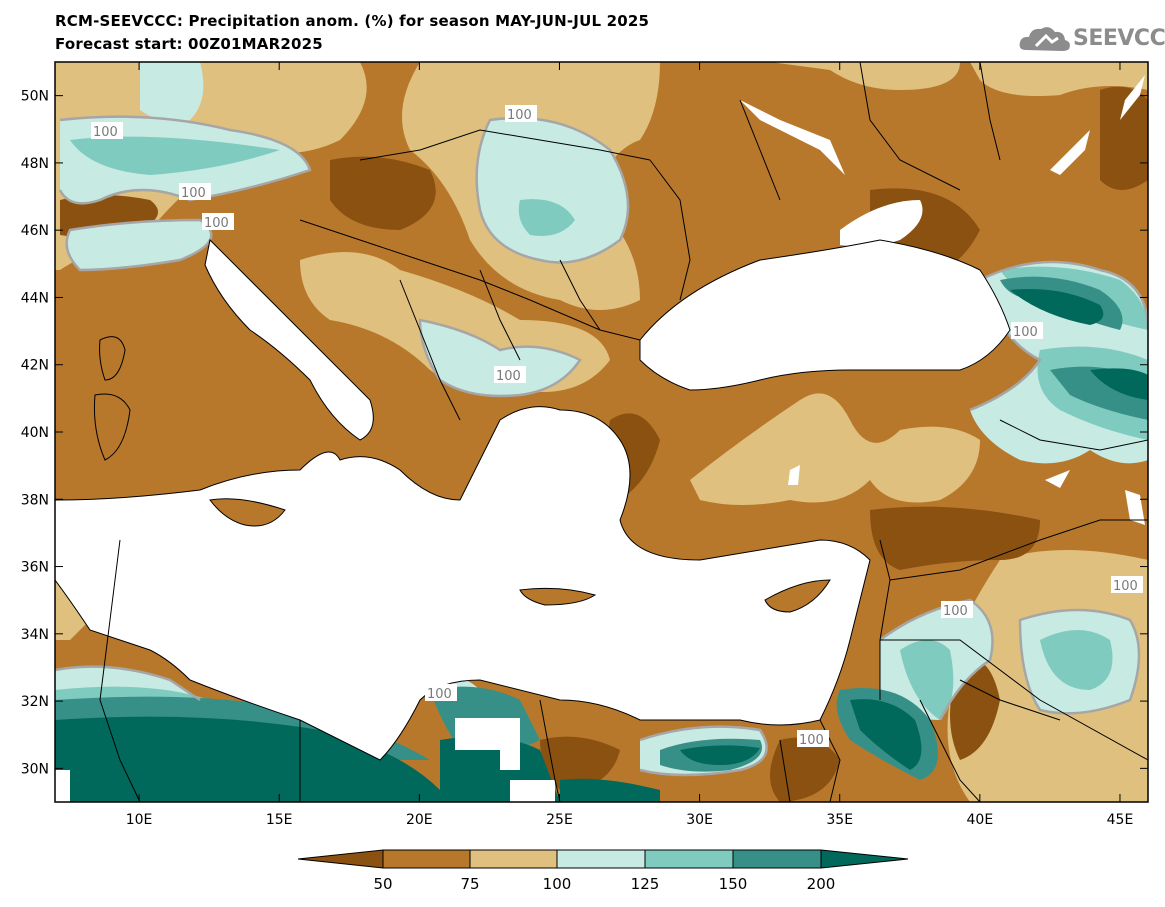 The height and width of the screenshot is (907, 1165). Describe the element at coordinates (559, 820) in the screenshot. I see `lon-tick-label: 25E` at that location.